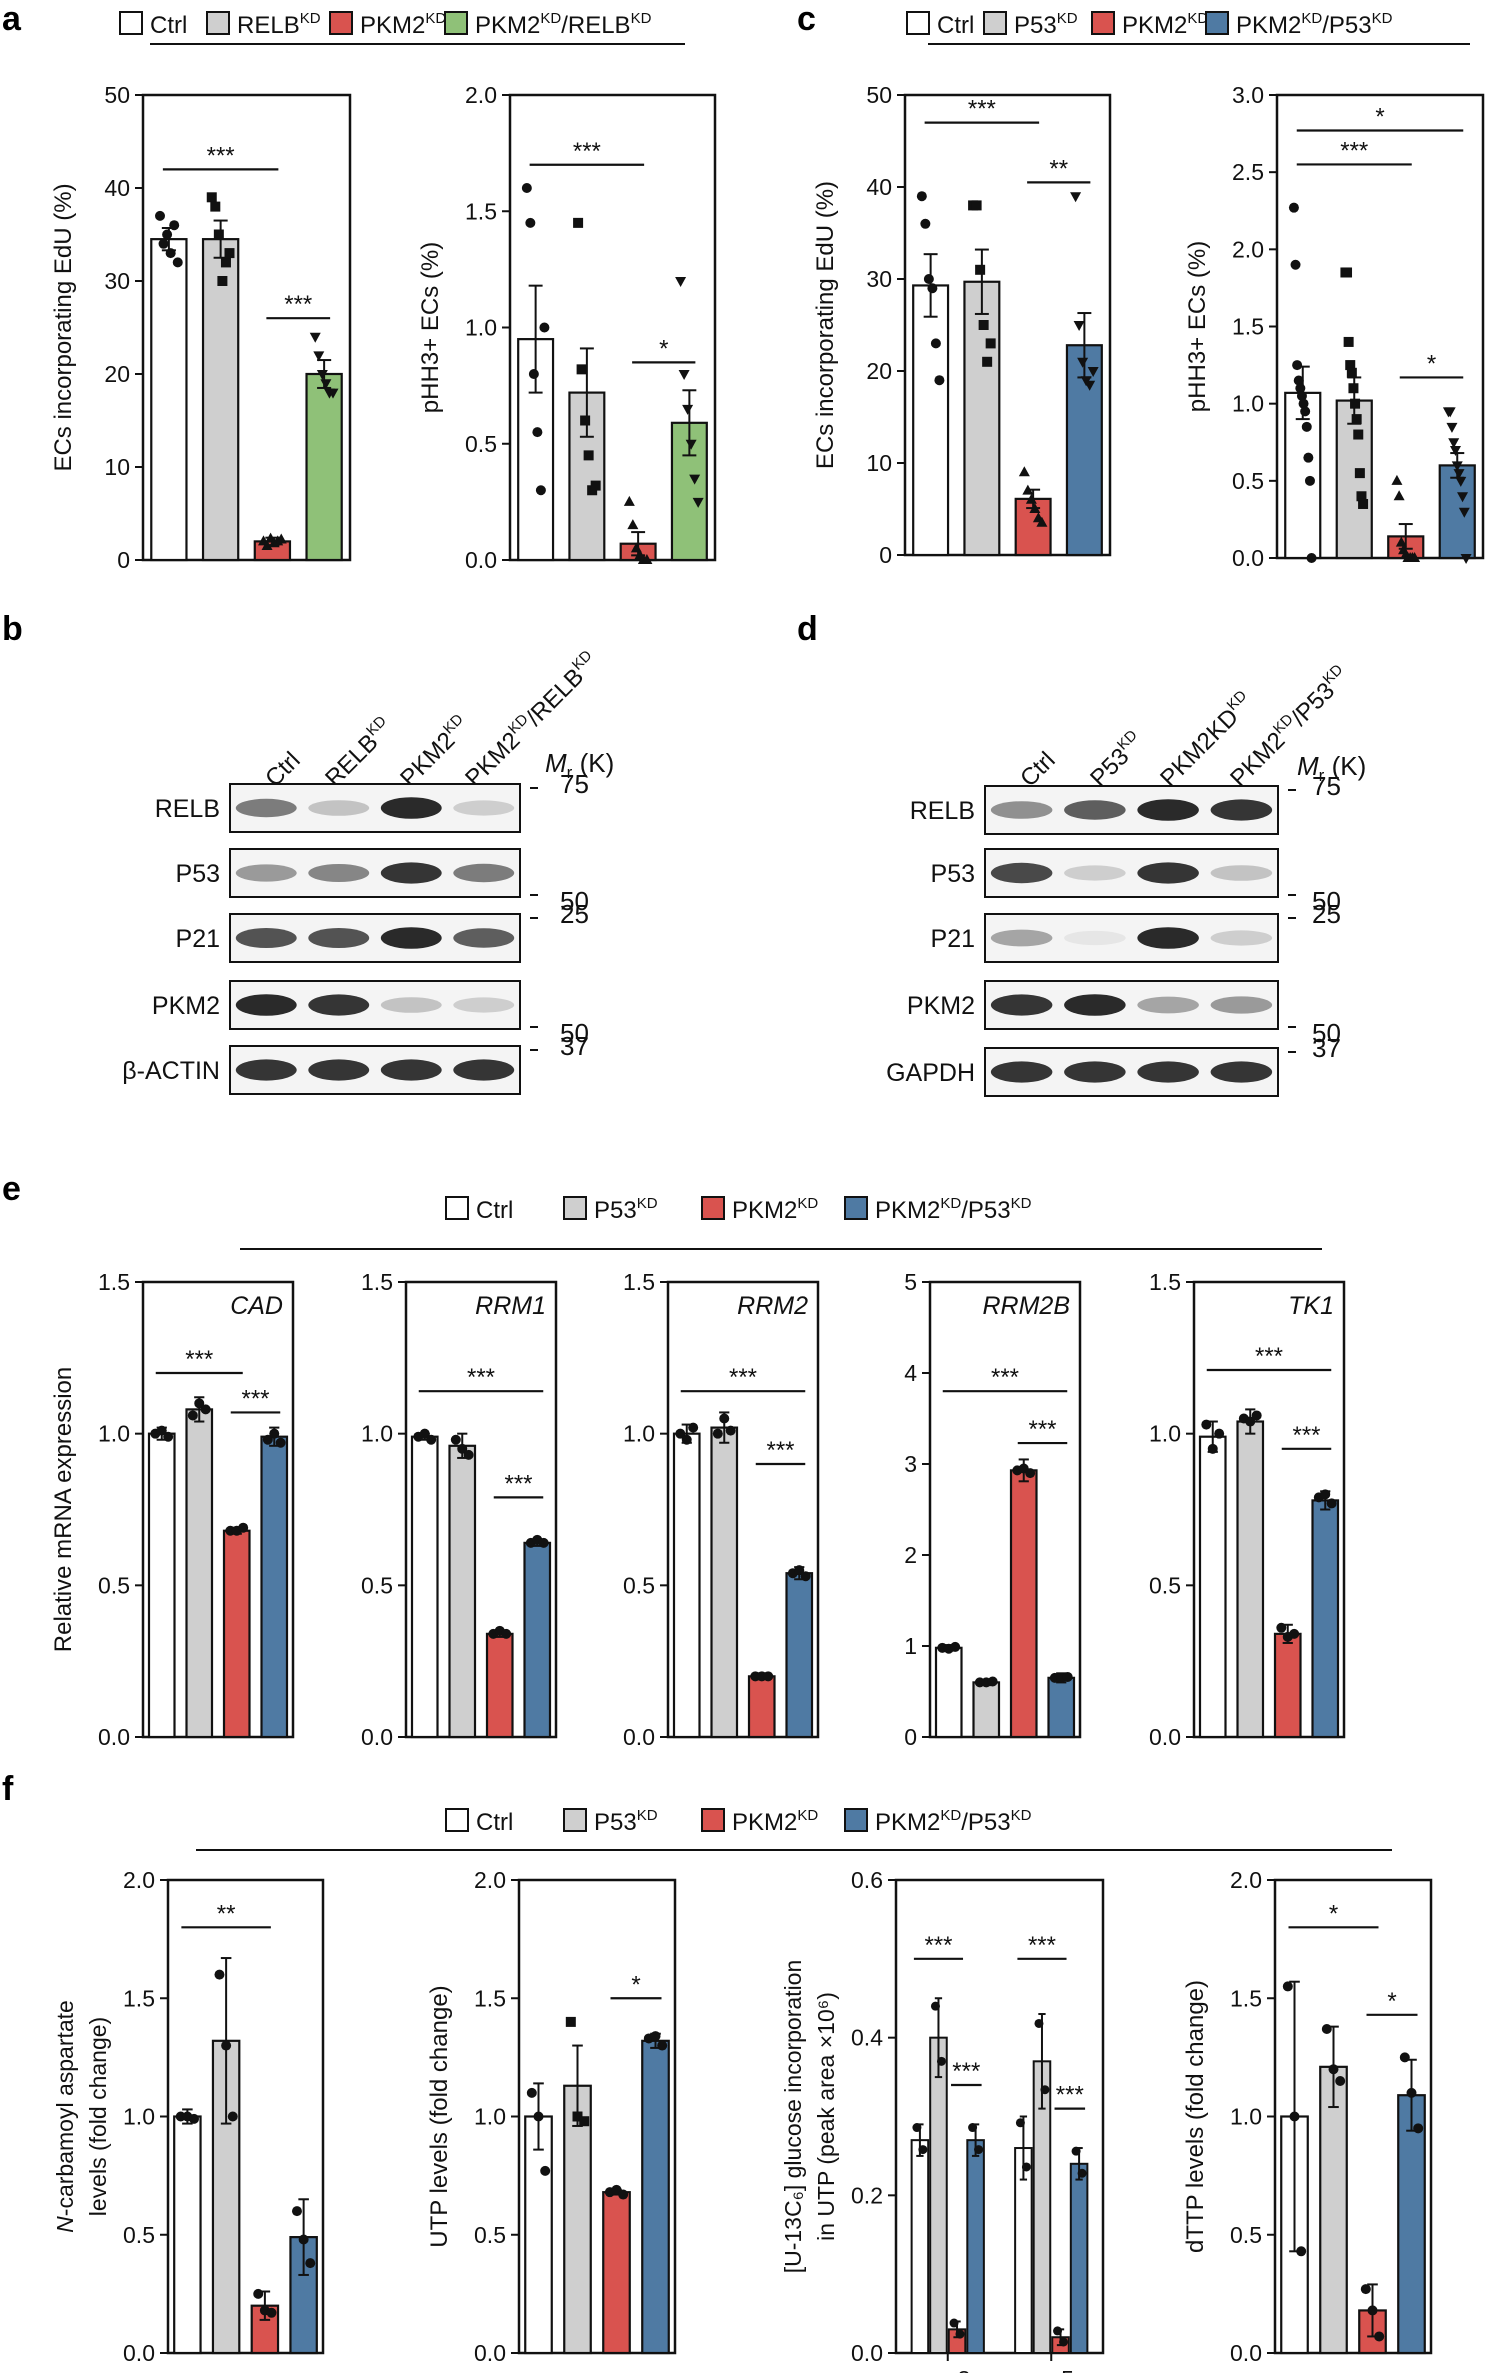  Describe the element at coordinates (930, 1073) in the screenshot. I see `blot-row-label: GAPDH` at that location.